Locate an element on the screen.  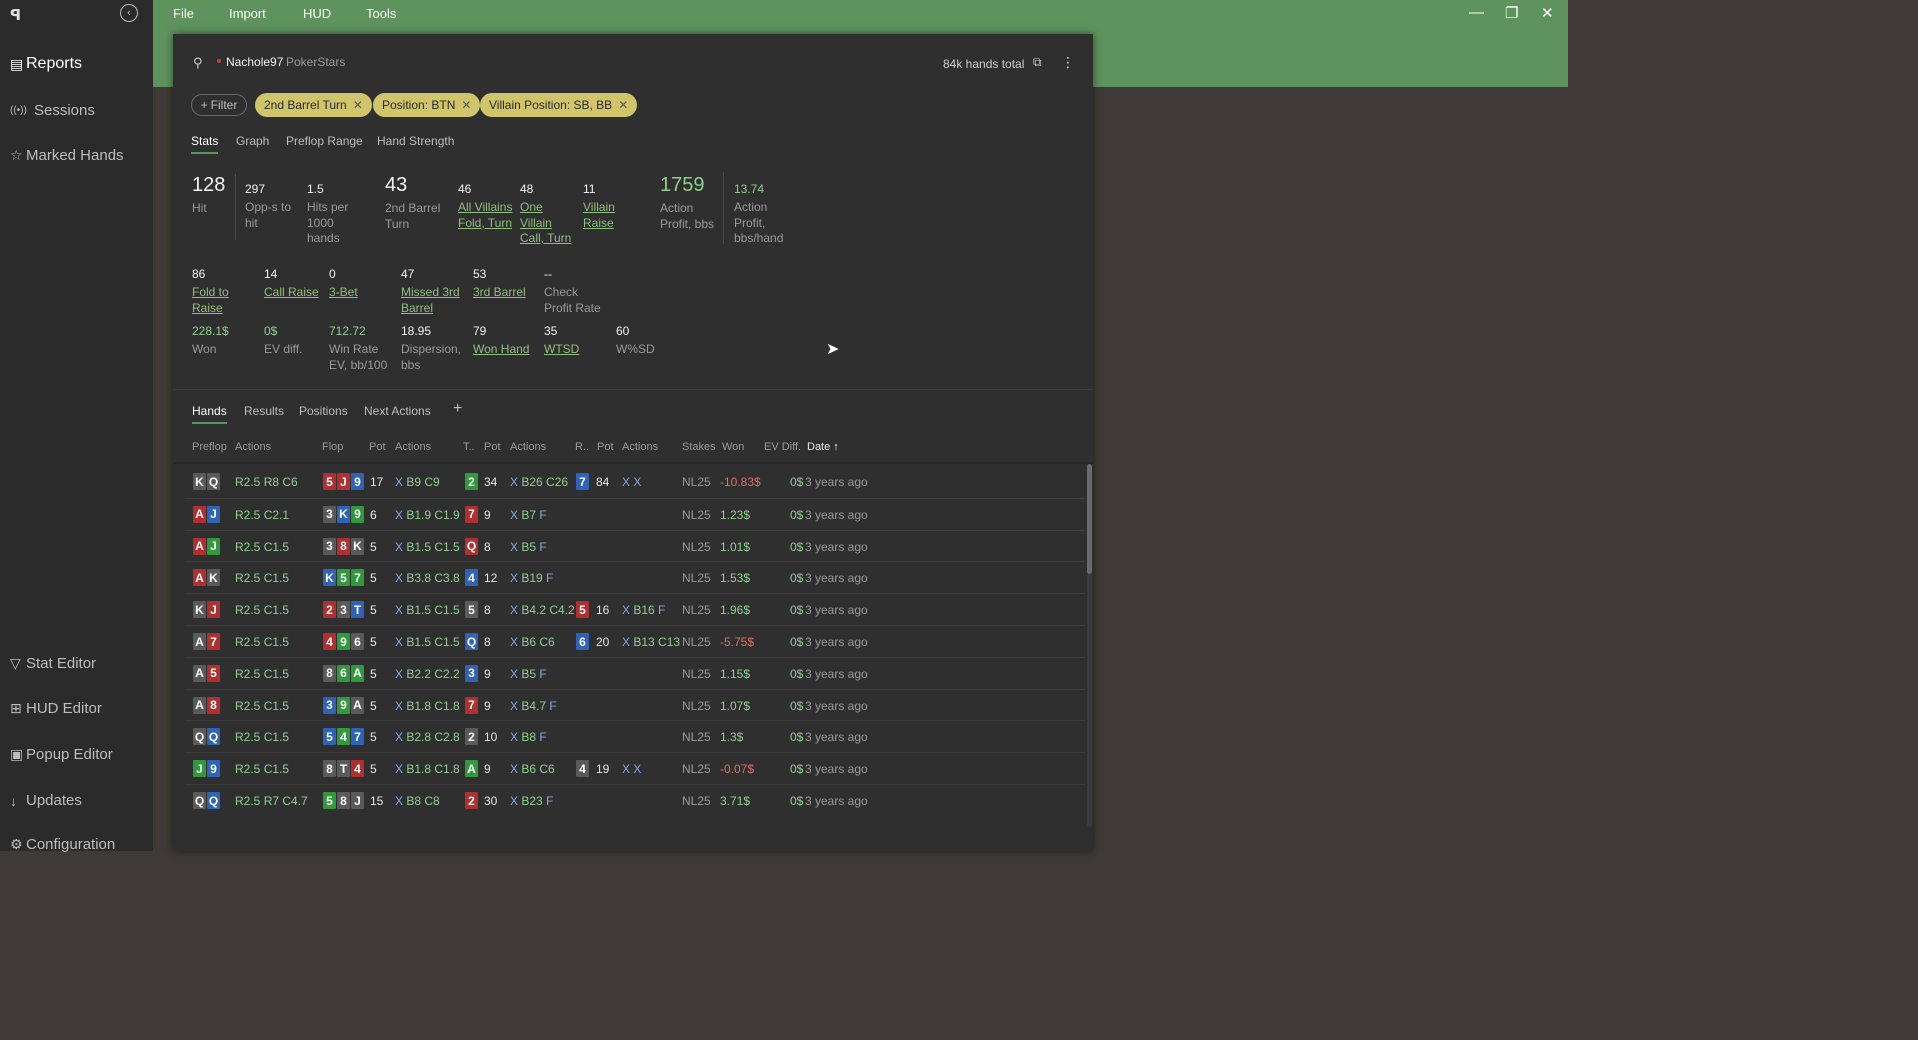
menu-tools: Tools is located at coordinates (381, 13).